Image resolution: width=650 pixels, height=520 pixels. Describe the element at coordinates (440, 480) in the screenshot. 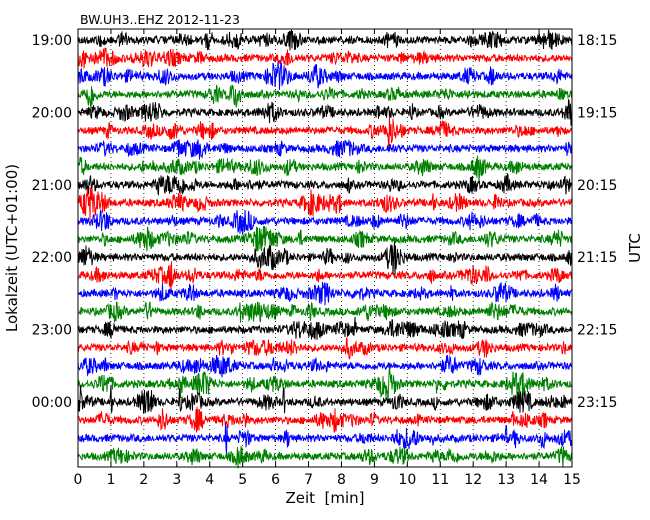

I see `x-tick-label-11: 11` at that location.